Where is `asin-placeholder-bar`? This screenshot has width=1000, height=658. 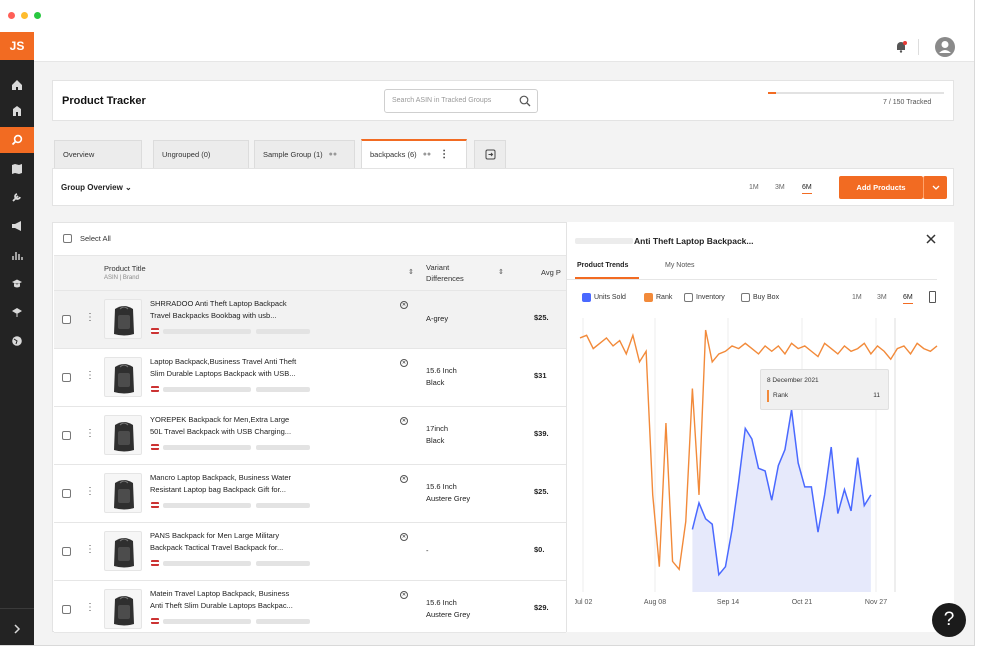
asin-placeholder-bar is located at coordinates (207, 389).